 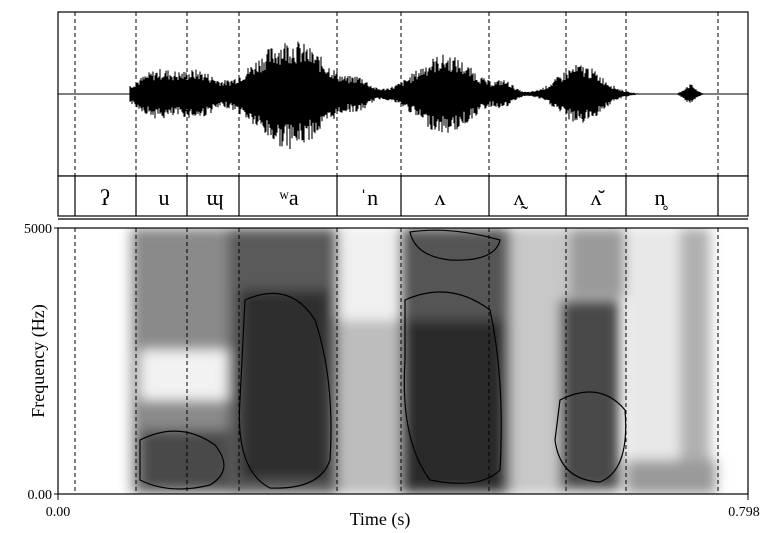 I want to click on x-tick-start: 0.00, so click(x=58, y=512).